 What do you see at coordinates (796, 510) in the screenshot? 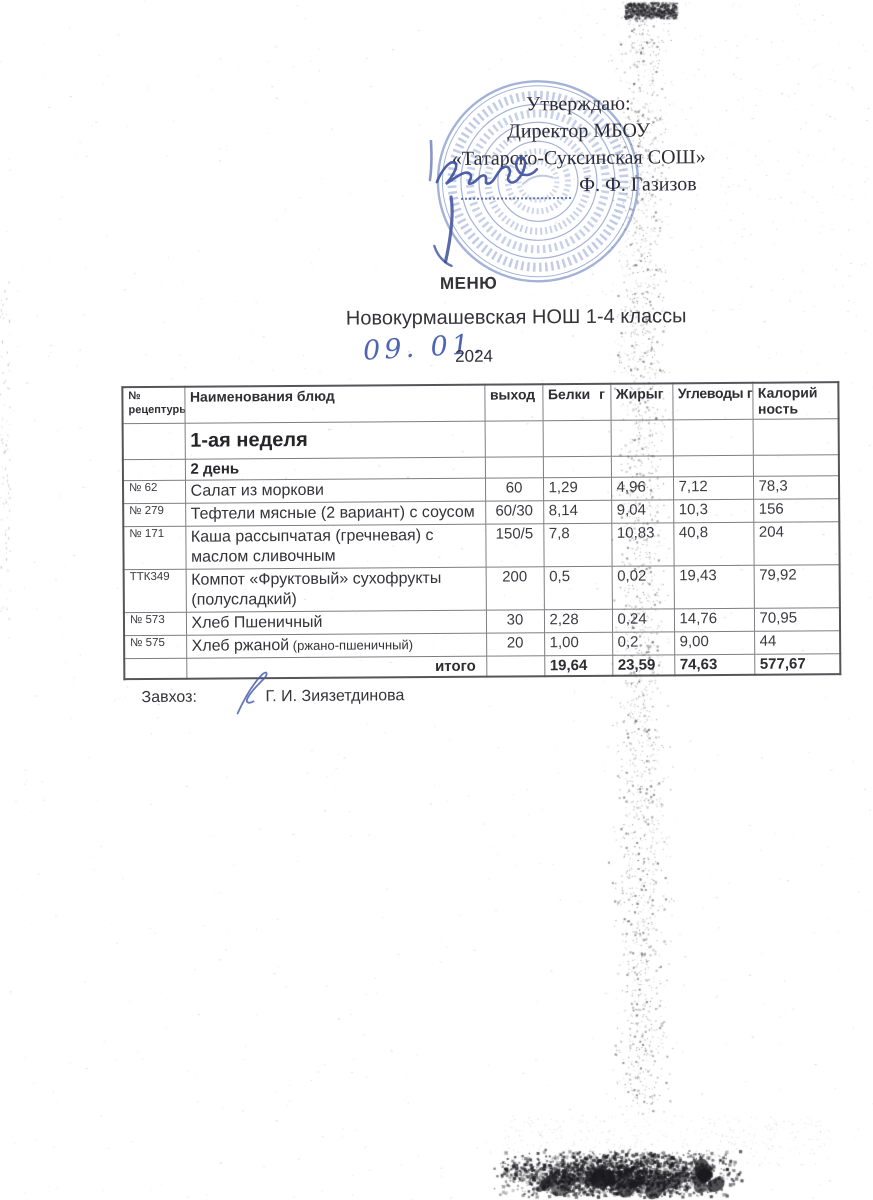
I see `calories-value: 156` at bounding box center [796, 510].